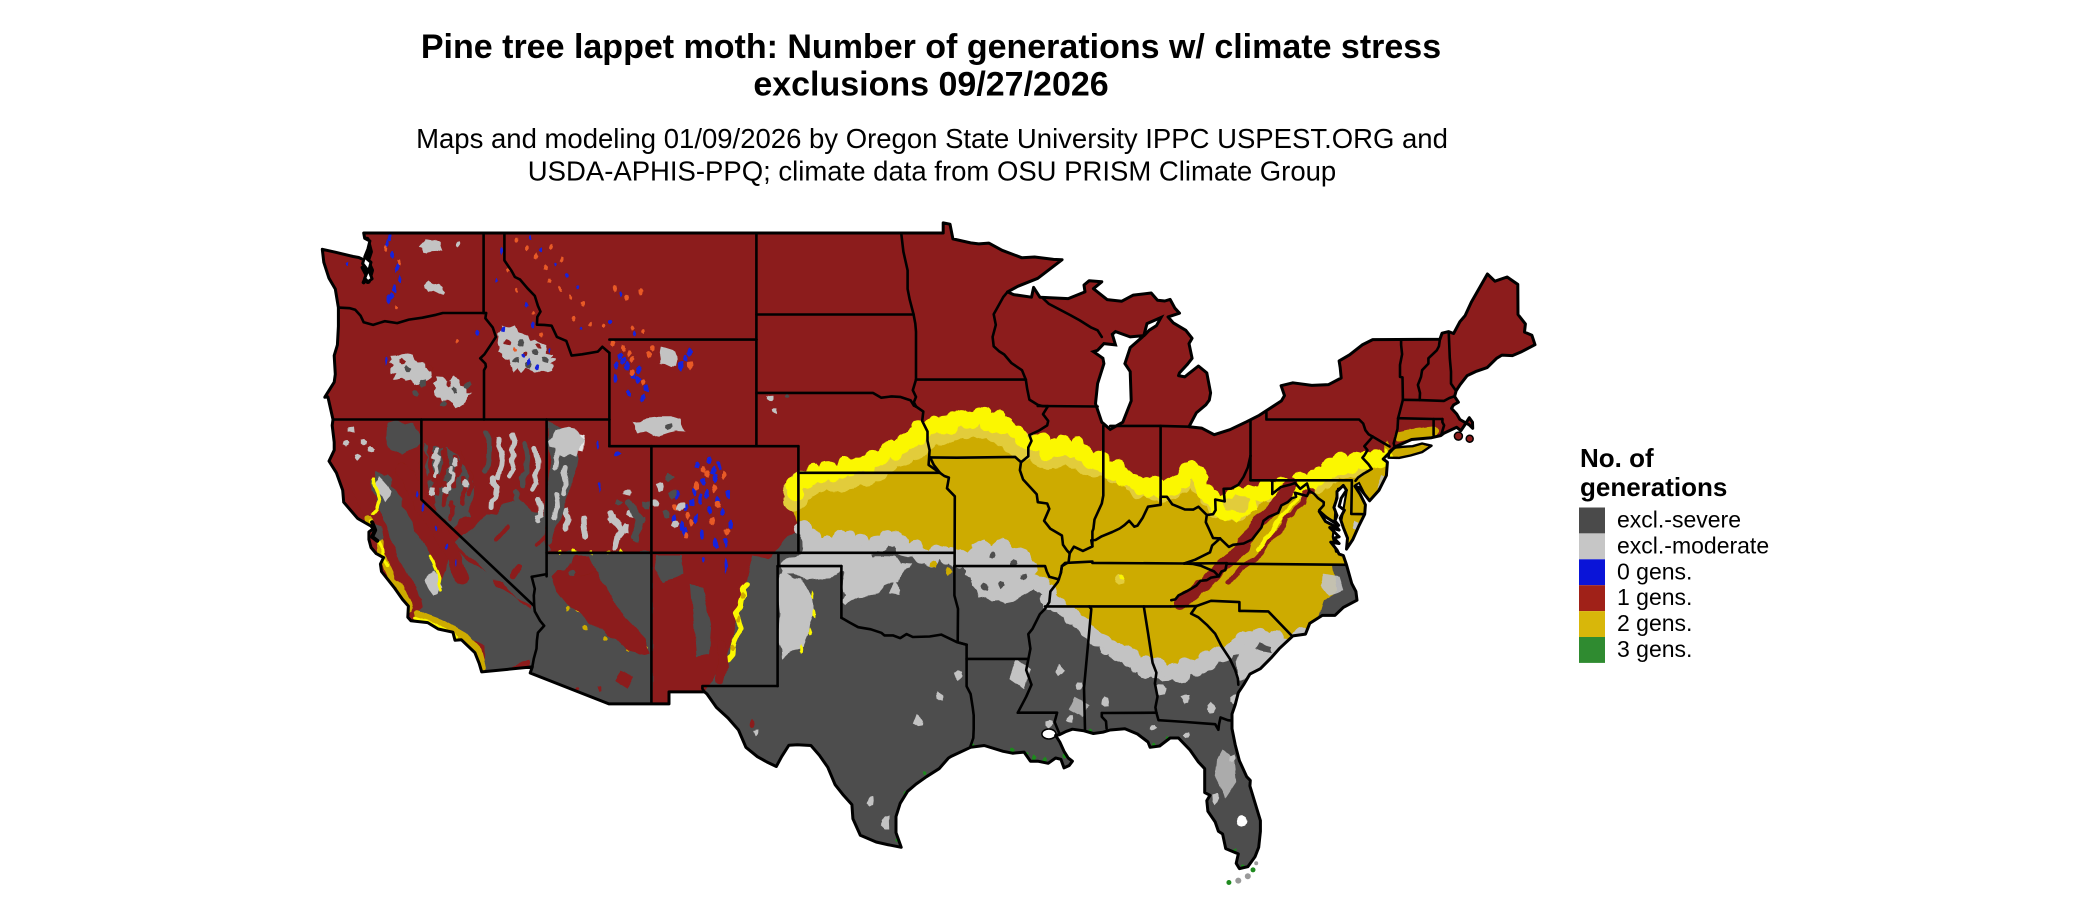 This screenshot has height=897, width=2100. What do you see at coordinates (1654, 571) in the screenshot?
I see `svg-text: 0 gens.` at bounding box center [1654, 571].